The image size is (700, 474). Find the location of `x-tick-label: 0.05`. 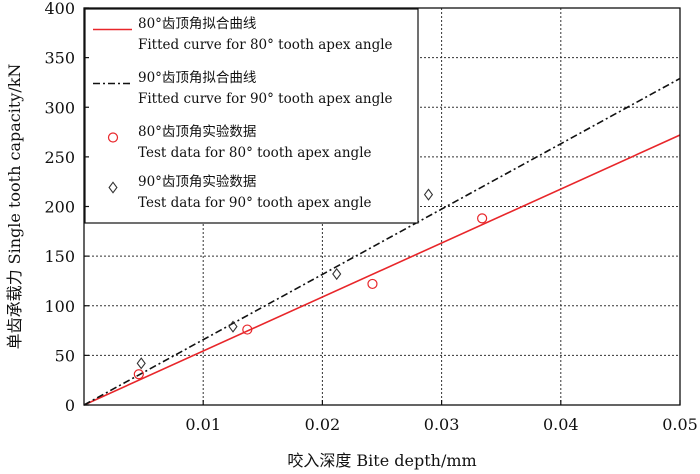

x-tick-label: 0.05 is located at coordinates (680, 424).